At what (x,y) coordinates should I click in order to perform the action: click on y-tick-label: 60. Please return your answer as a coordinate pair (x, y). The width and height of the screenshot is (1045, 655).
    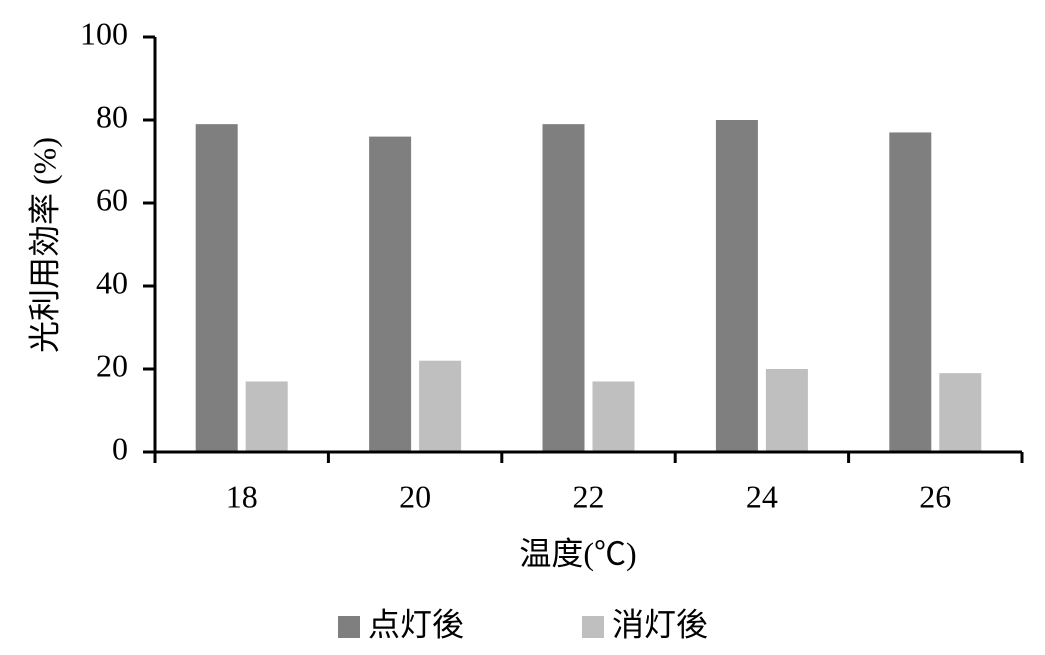
    Looking at the image, I should click on (112, 199).